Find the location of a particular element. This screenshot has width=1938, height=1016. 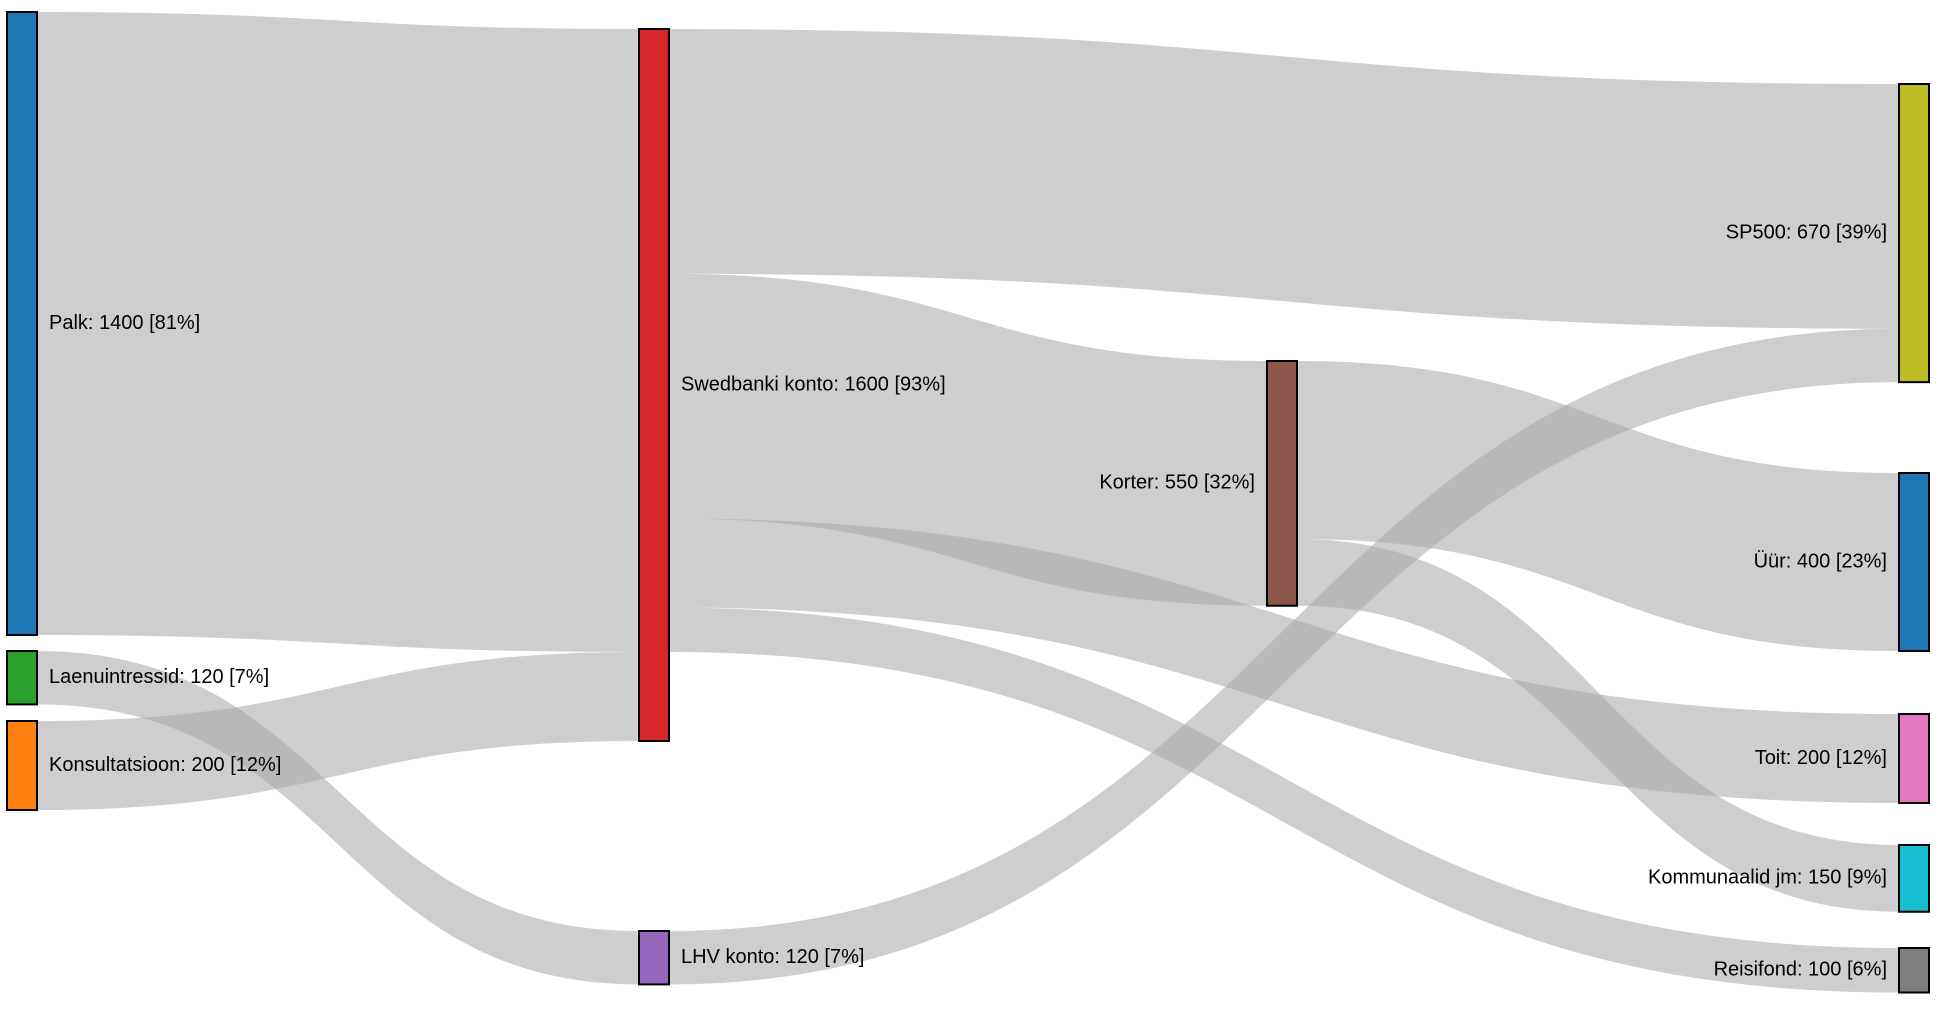

link-korter-to-uur is located at coordinates (1598, 506).